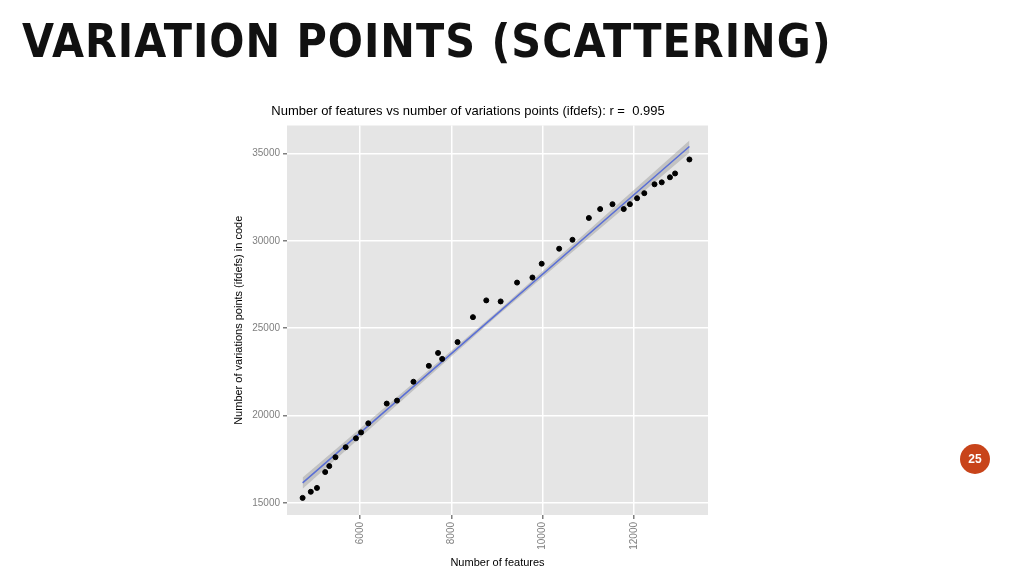 The image size is (1024, 576). I want to click on y-tick-label: 35000, so click(266, 153).